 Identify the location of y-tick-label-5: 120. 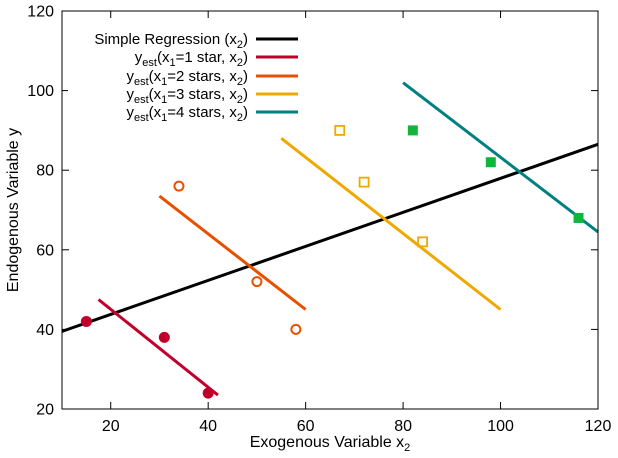
(40, 12).